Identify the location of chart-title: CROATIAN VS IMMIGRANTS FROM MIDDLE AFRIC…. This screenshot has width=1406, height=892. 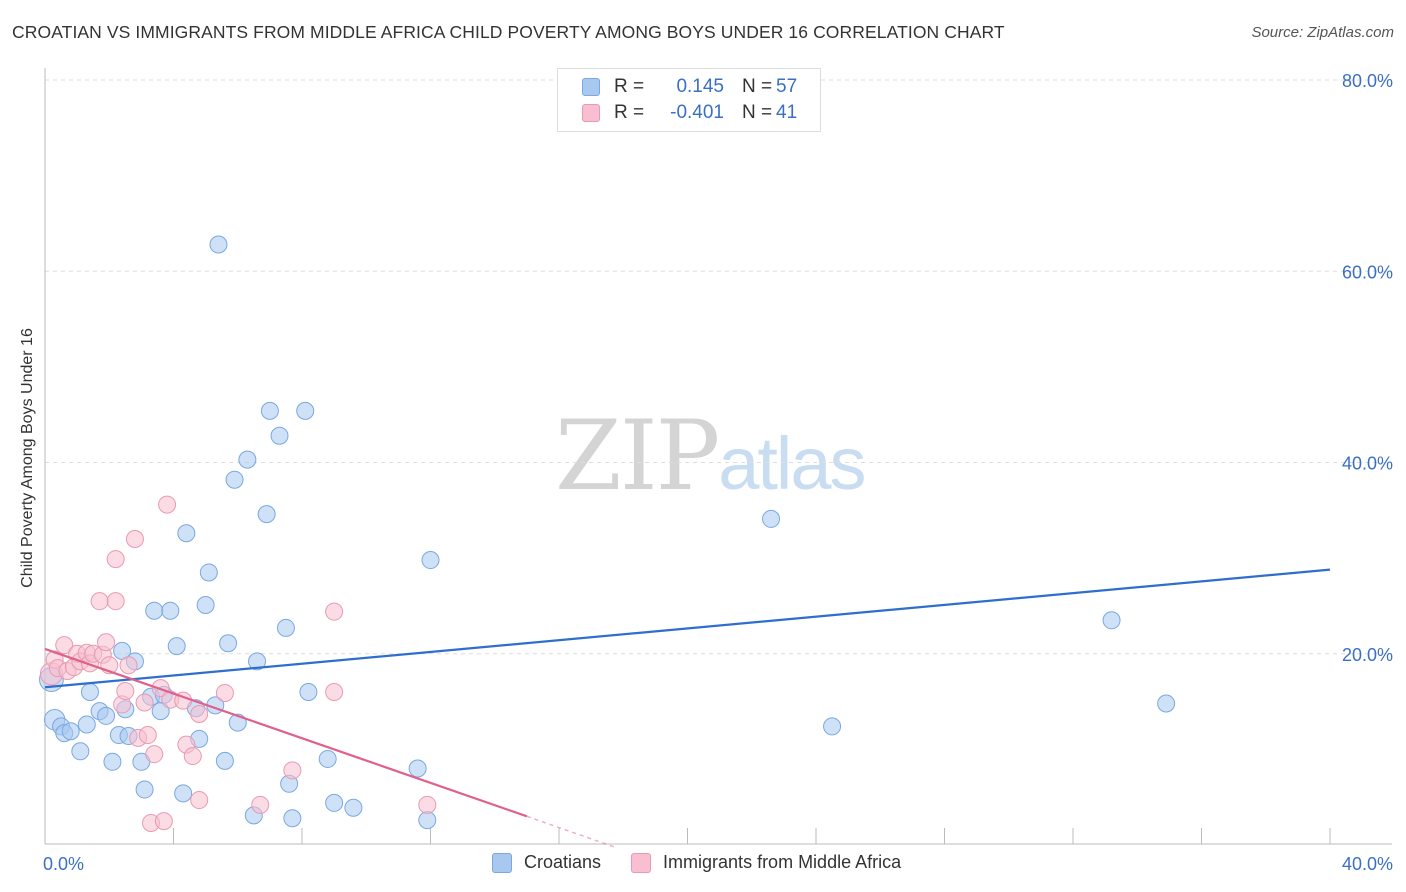
(508, 32).